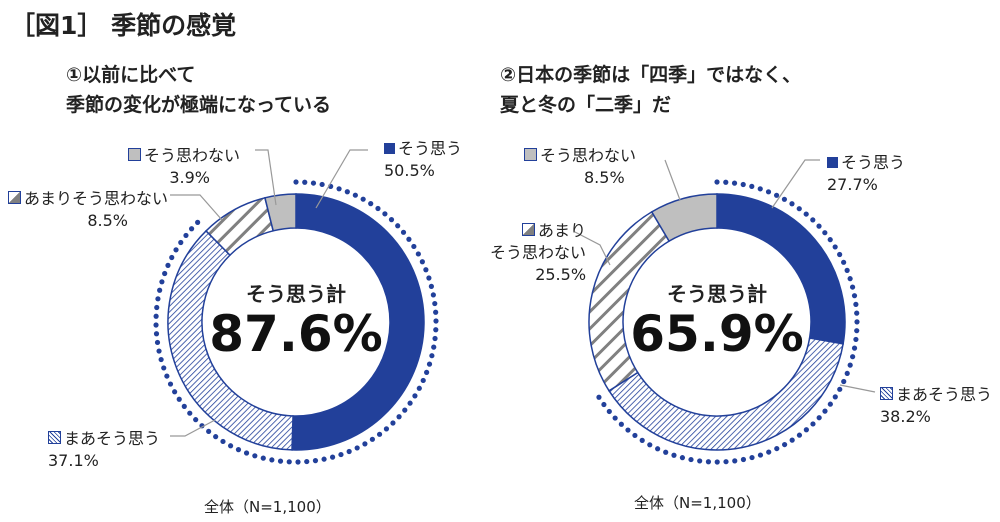  What do you see at coordinates (296, 334) in the screenshot?
I see `chart1-center-value: 87.6%` at bounding box center [296, 334].